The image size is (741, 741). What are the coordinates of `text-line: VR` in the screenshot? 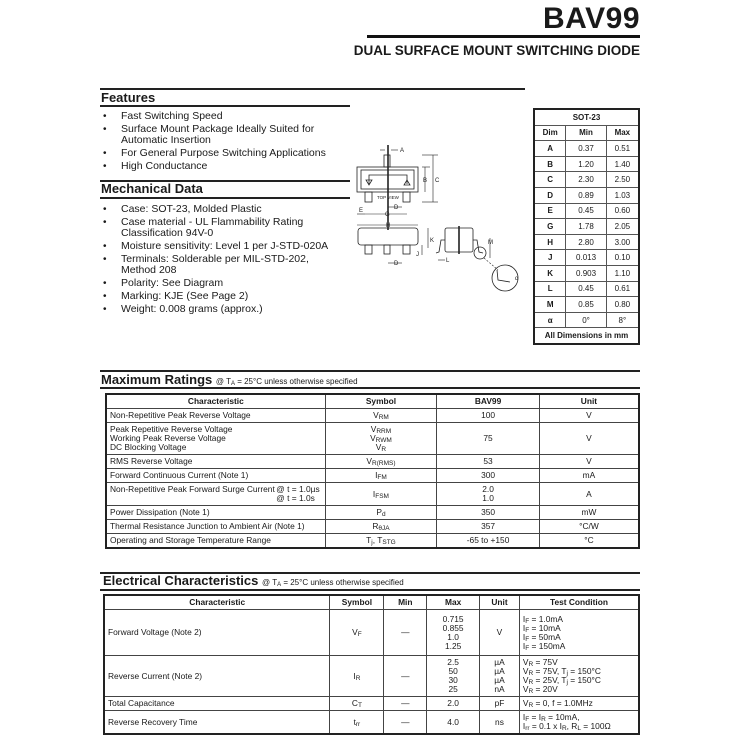 It's located at (381, 448).